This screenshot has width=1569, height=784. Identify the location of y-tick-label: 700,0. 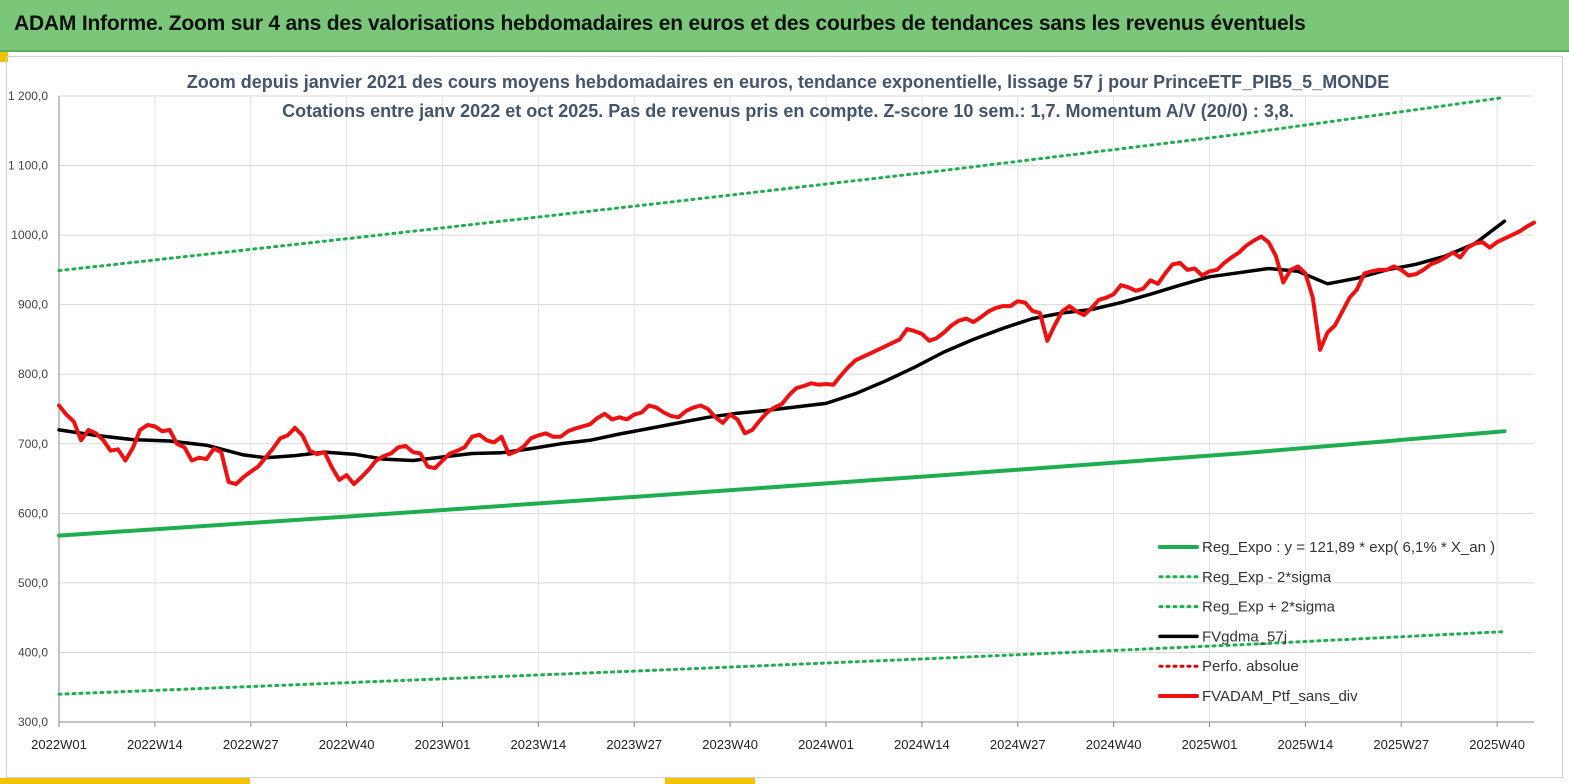
(33, 444).